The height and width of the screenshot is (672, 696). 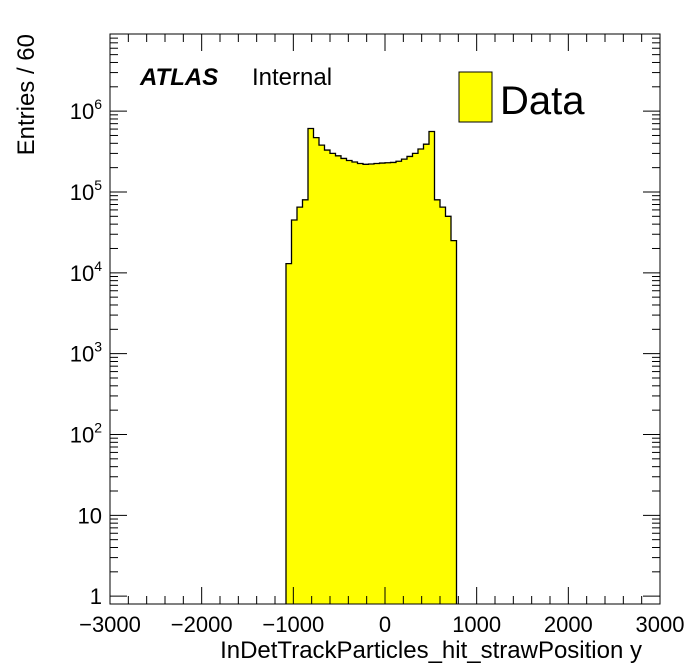 I want to click on atlas-status-label: Internal, so click(x=292, y=77).